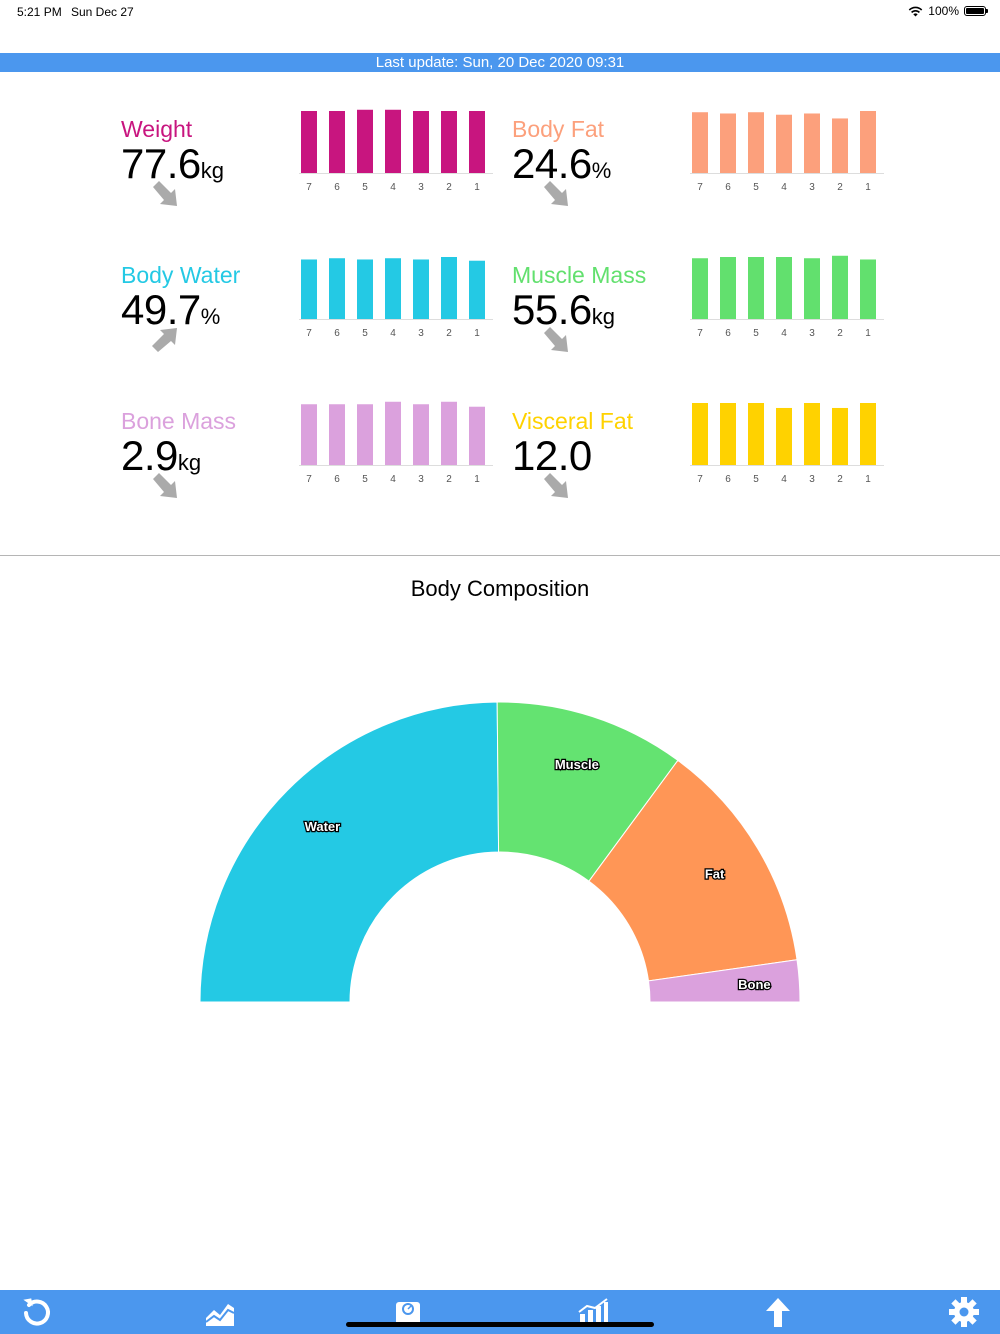  What do you see at coordinates (693, 870) in the screenshot?
I see `slice-fat` at bounding box center [693, 870].